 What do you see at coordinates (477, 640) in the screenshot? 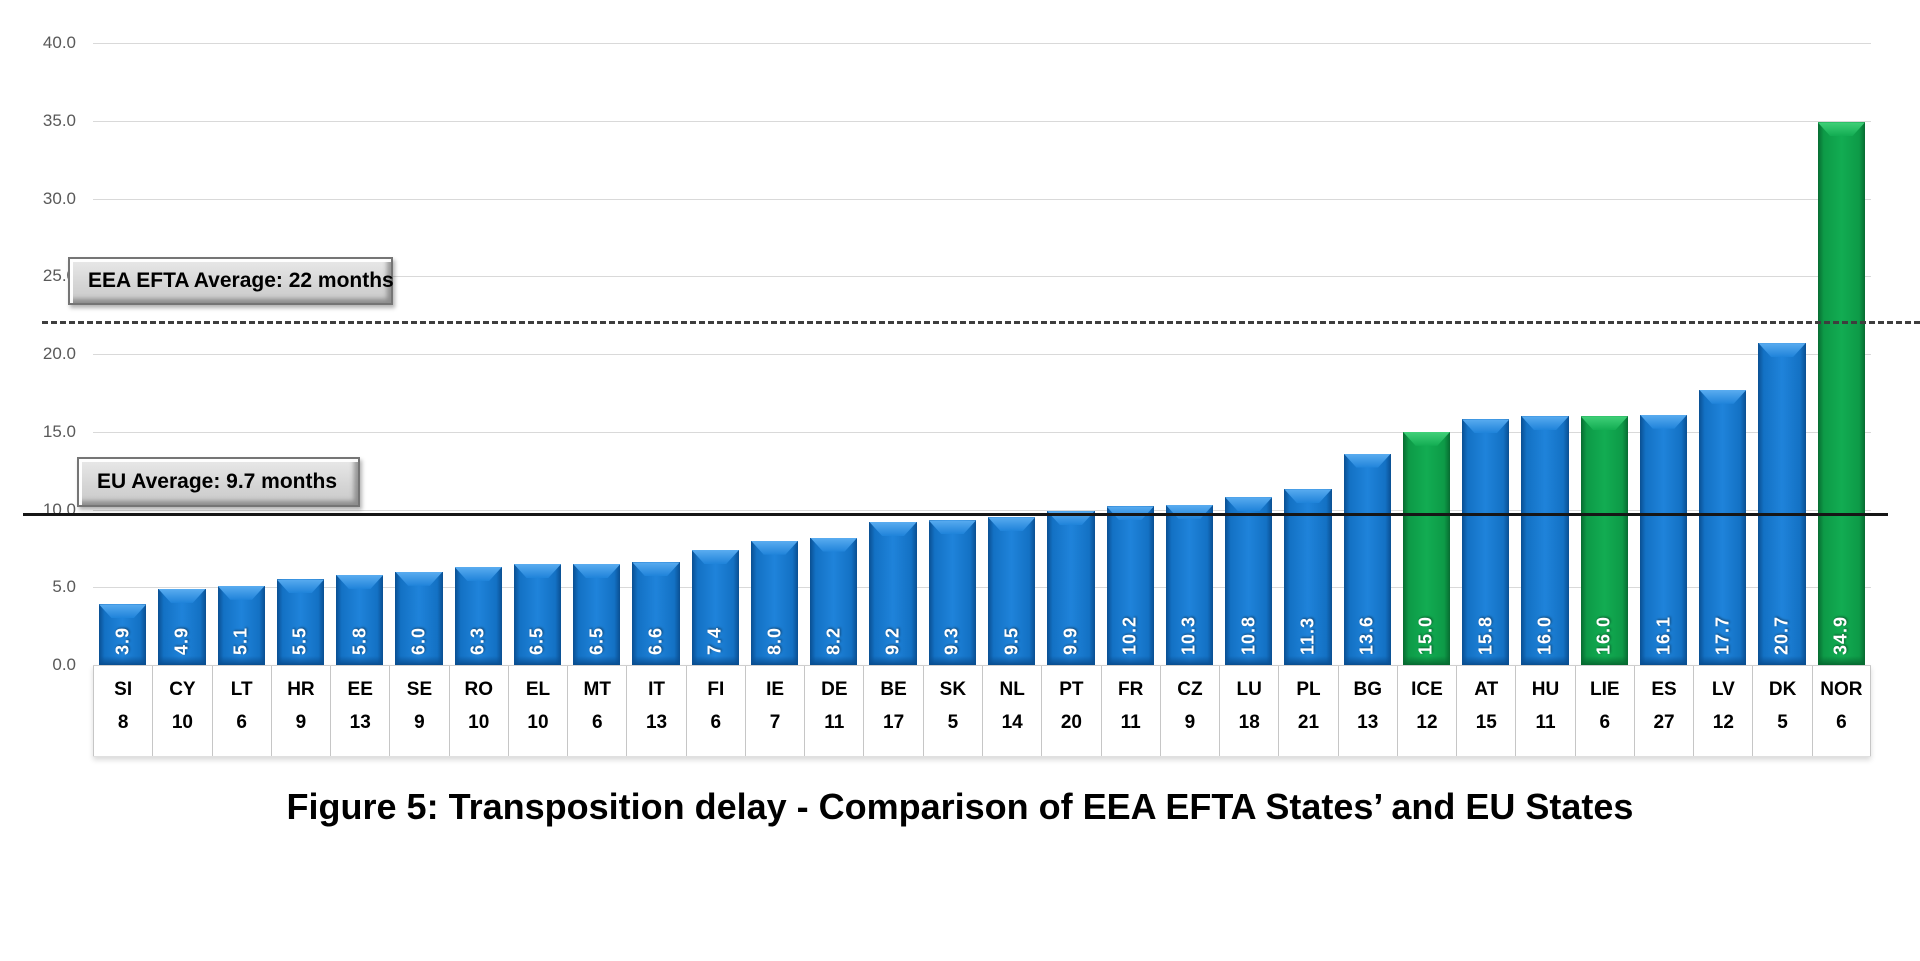
I see `bar-value-label: 6.3` at bounding box center [477, 640].